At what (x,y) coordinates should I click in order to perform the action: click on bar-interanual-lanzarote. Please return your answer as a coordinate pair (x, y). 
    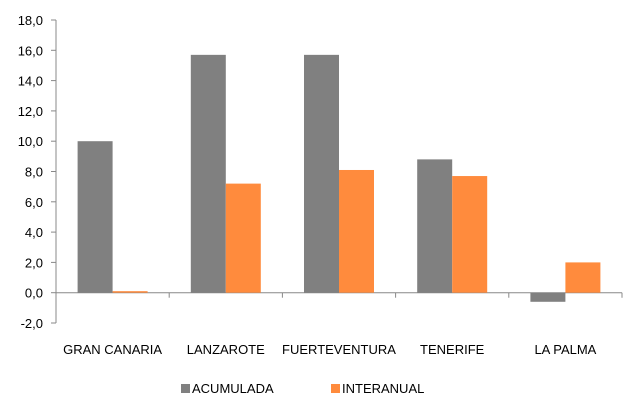
    Looking at the image, I should click on (243, 238).